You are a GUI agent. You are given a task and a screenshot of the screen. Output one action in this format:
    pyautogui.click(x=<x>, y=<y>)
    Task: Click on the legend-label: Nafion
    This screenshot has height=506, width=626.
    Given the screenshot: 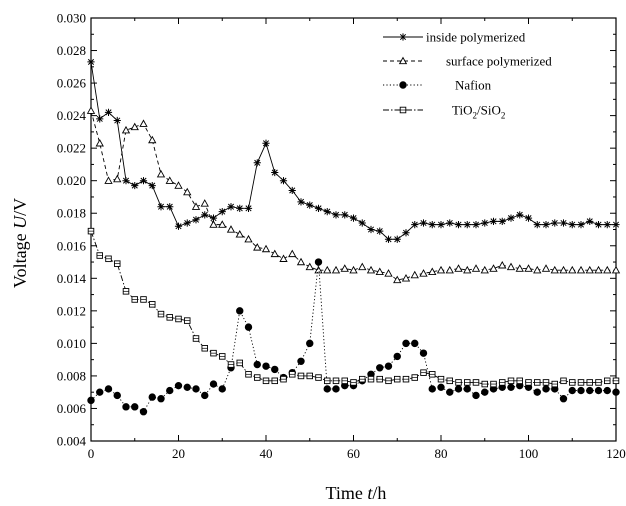 What is the action you would take?
    pyautogui.click(x=473, y=85)
    